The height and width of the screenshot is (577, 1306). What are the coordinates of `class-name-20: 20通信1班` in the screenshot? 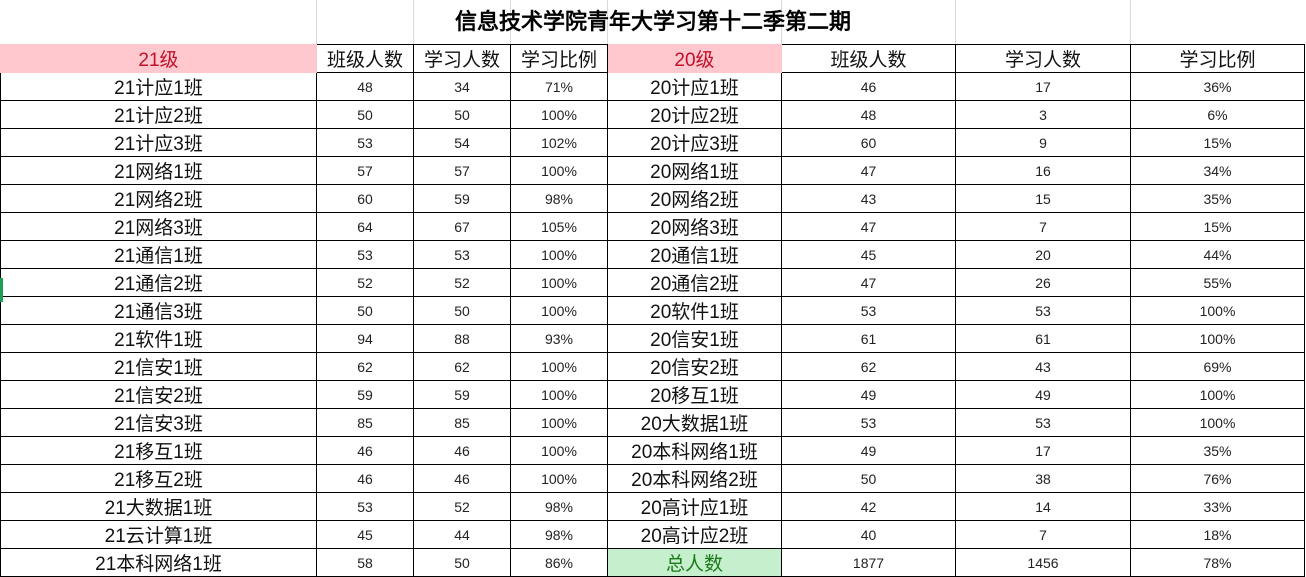 It's located at (694, 254).